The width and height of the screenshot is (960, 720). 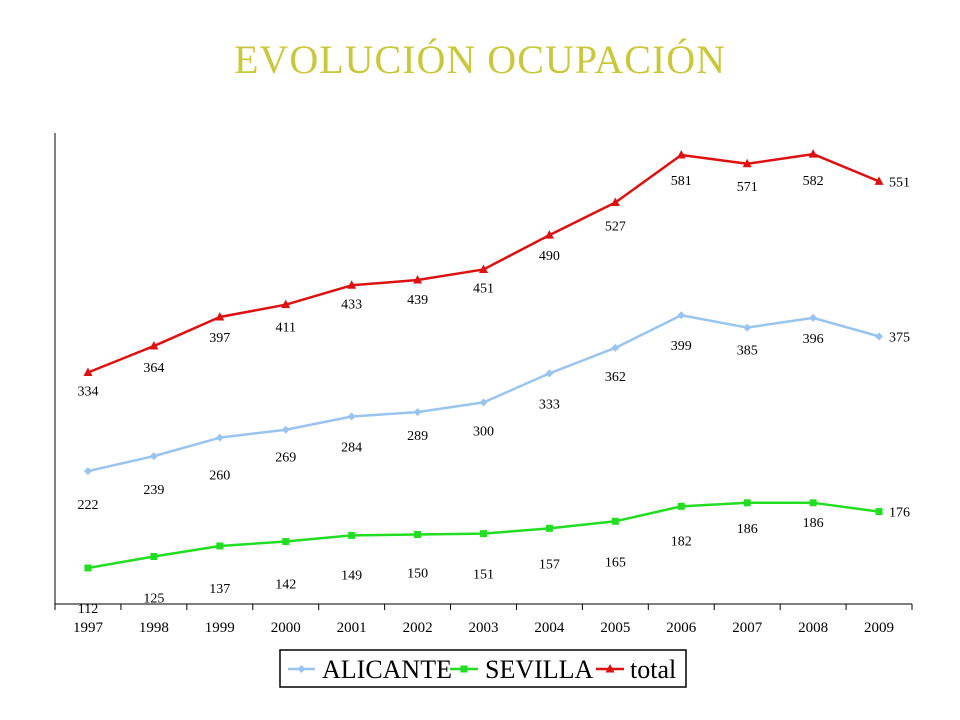 What do you see at coordinates (899, 337) in the screenshot?
I see `data-label-alicante-2009: 375` at bounding box center [899, 337].